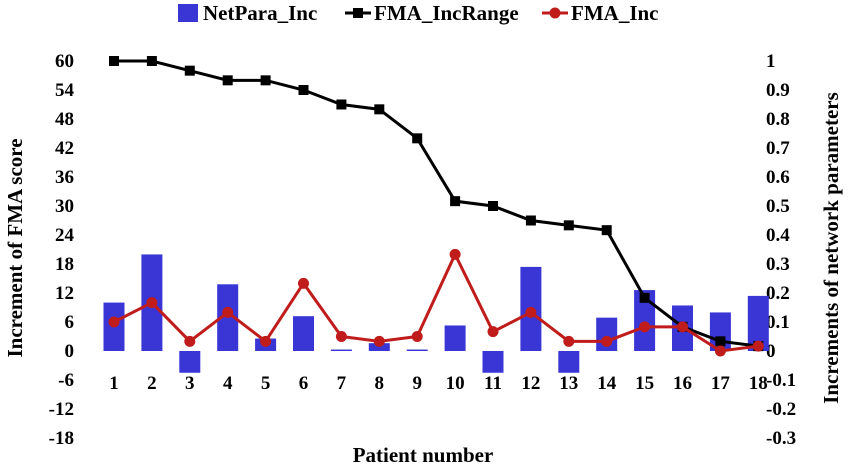 Image resolution: width=851 pixels, height=467 pixels. I want to click on x-tick-label: 15, so click(644, 383).